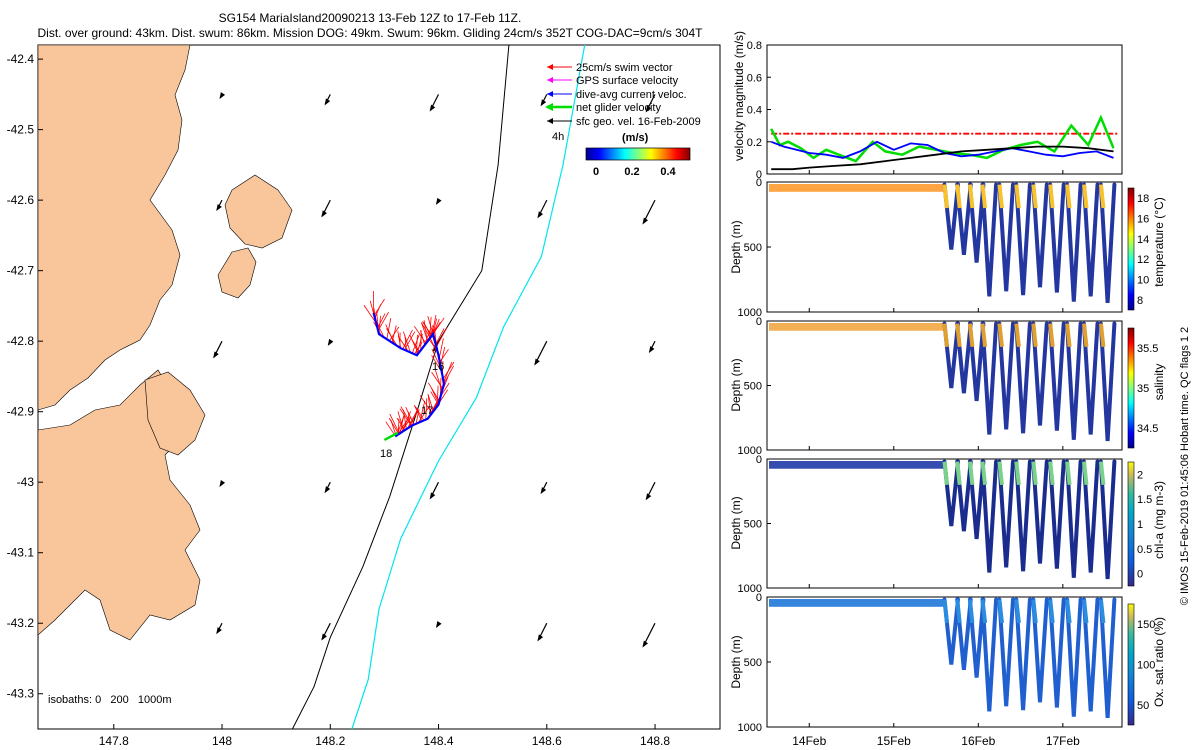 The width and height of the screenshot is (1200, 750). Describe the element at coordinates (439, 741) in the screenshot. I see `map-x-tick-label: 148.4` at that location.